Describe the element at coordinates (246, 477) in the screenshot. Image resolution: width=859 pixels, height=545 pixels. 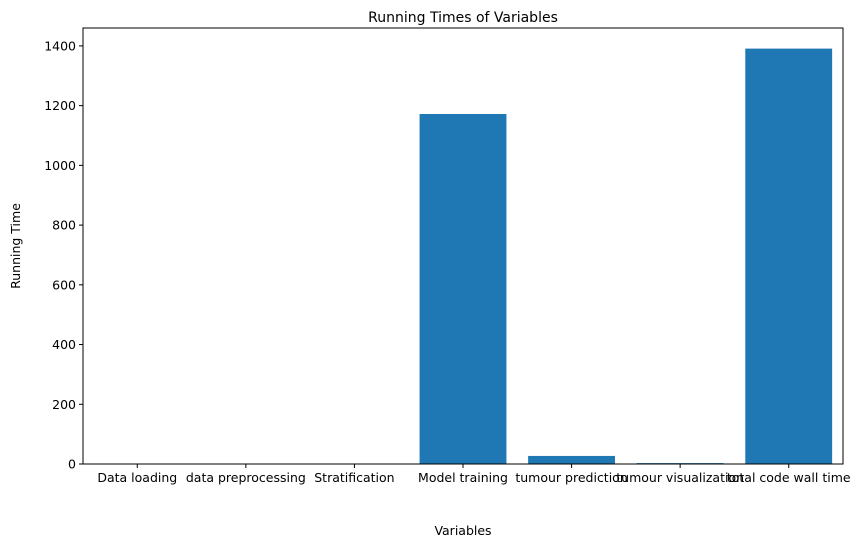
I see `x-tick-label-1: data preprocessing` at that location.